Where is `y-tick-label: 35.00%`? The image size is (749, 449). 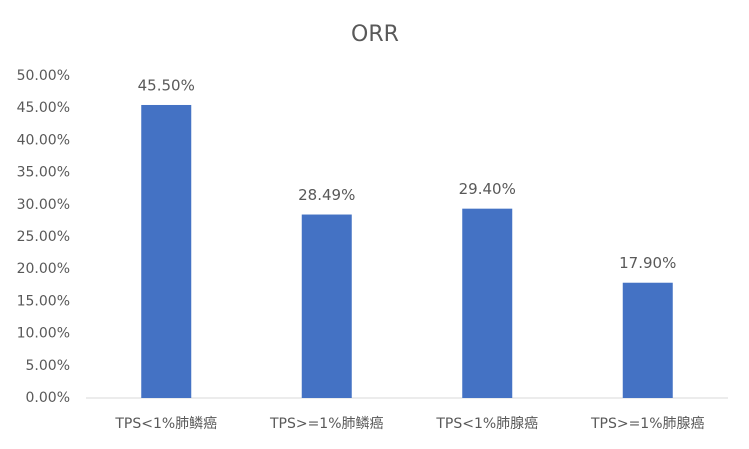
y-tick-label: 35.00% is located at coordinates (43, 173).